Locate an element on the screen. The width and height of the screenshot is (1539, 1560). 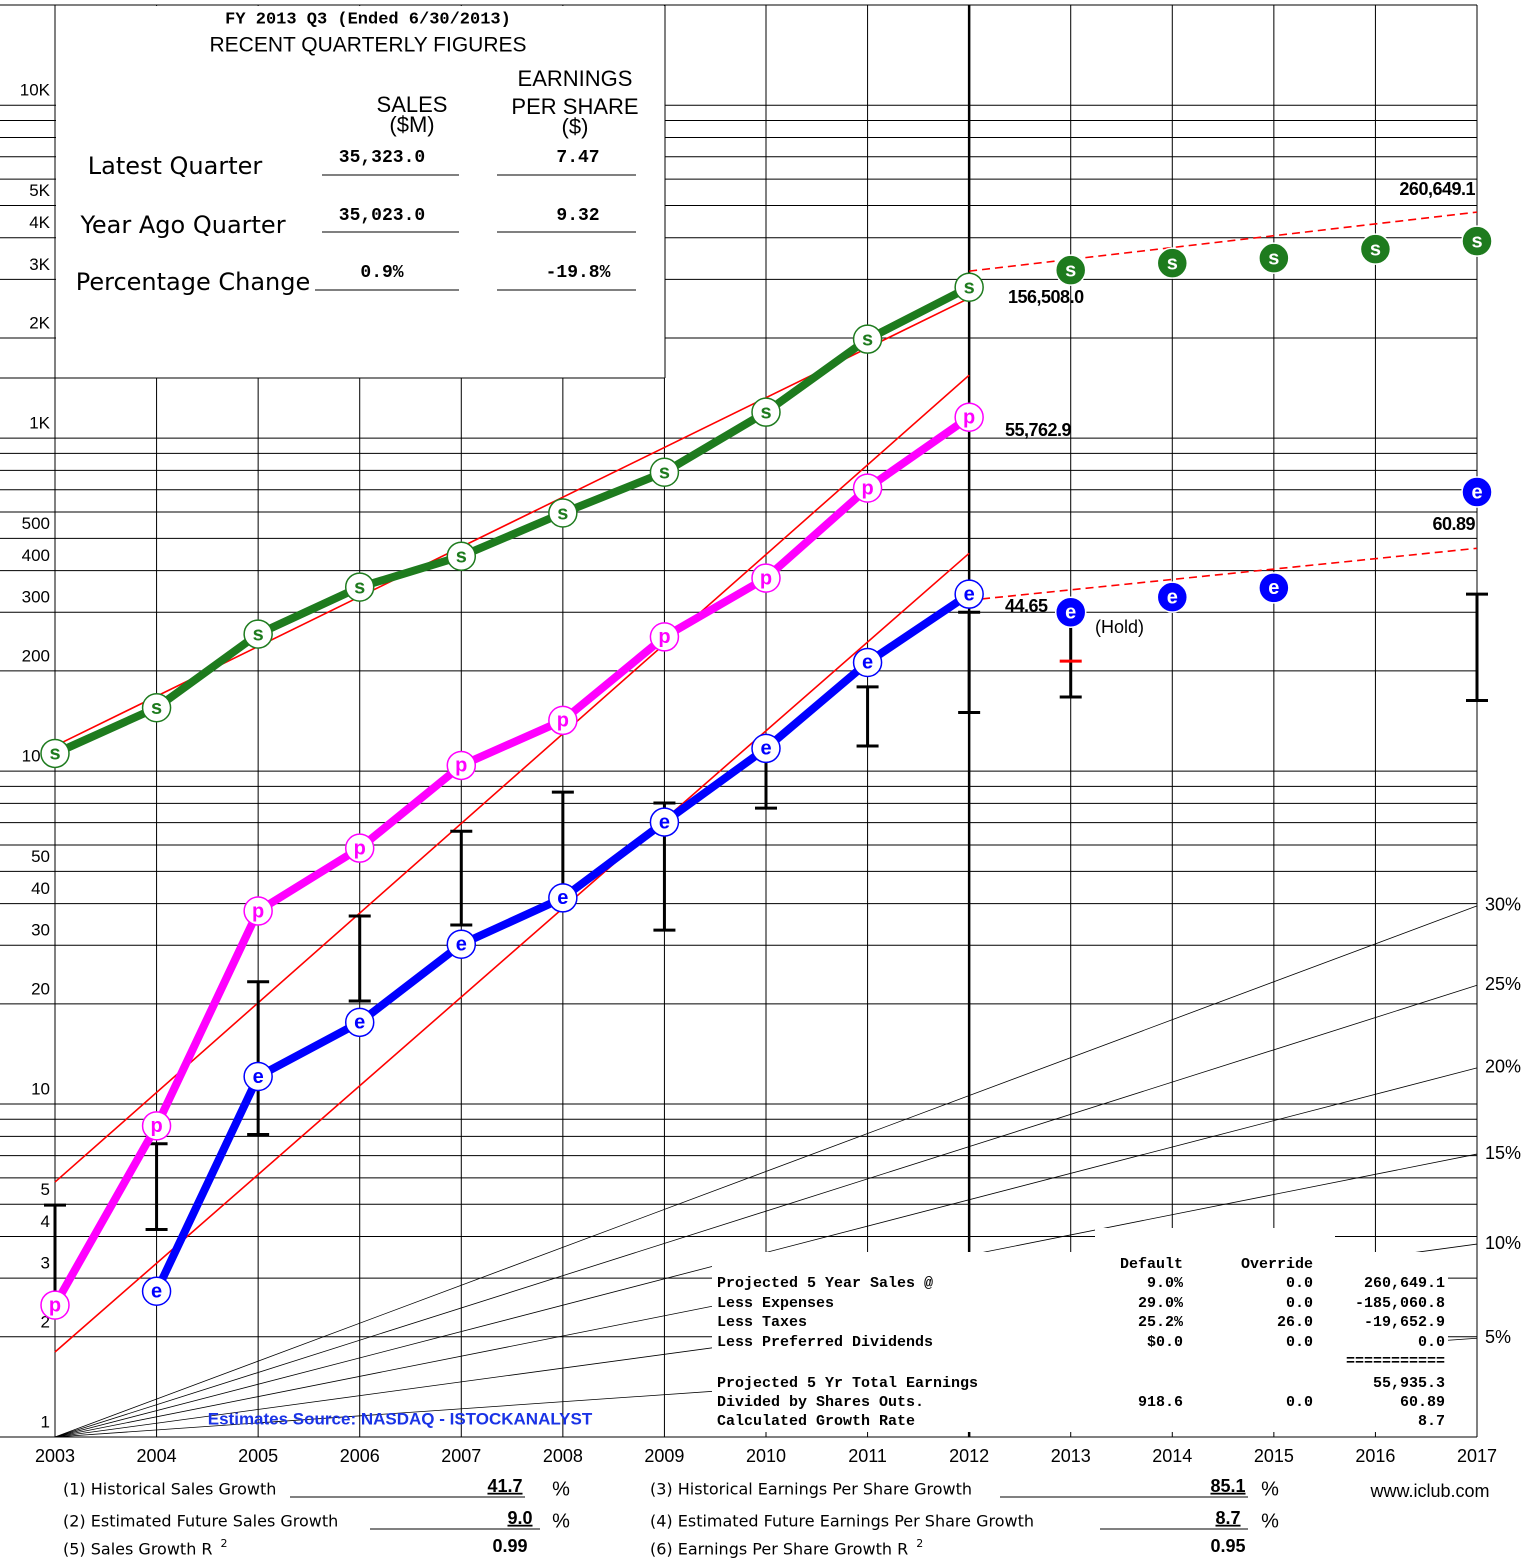
table-cell: 60.89 is located at coordinates (1422, 1402).